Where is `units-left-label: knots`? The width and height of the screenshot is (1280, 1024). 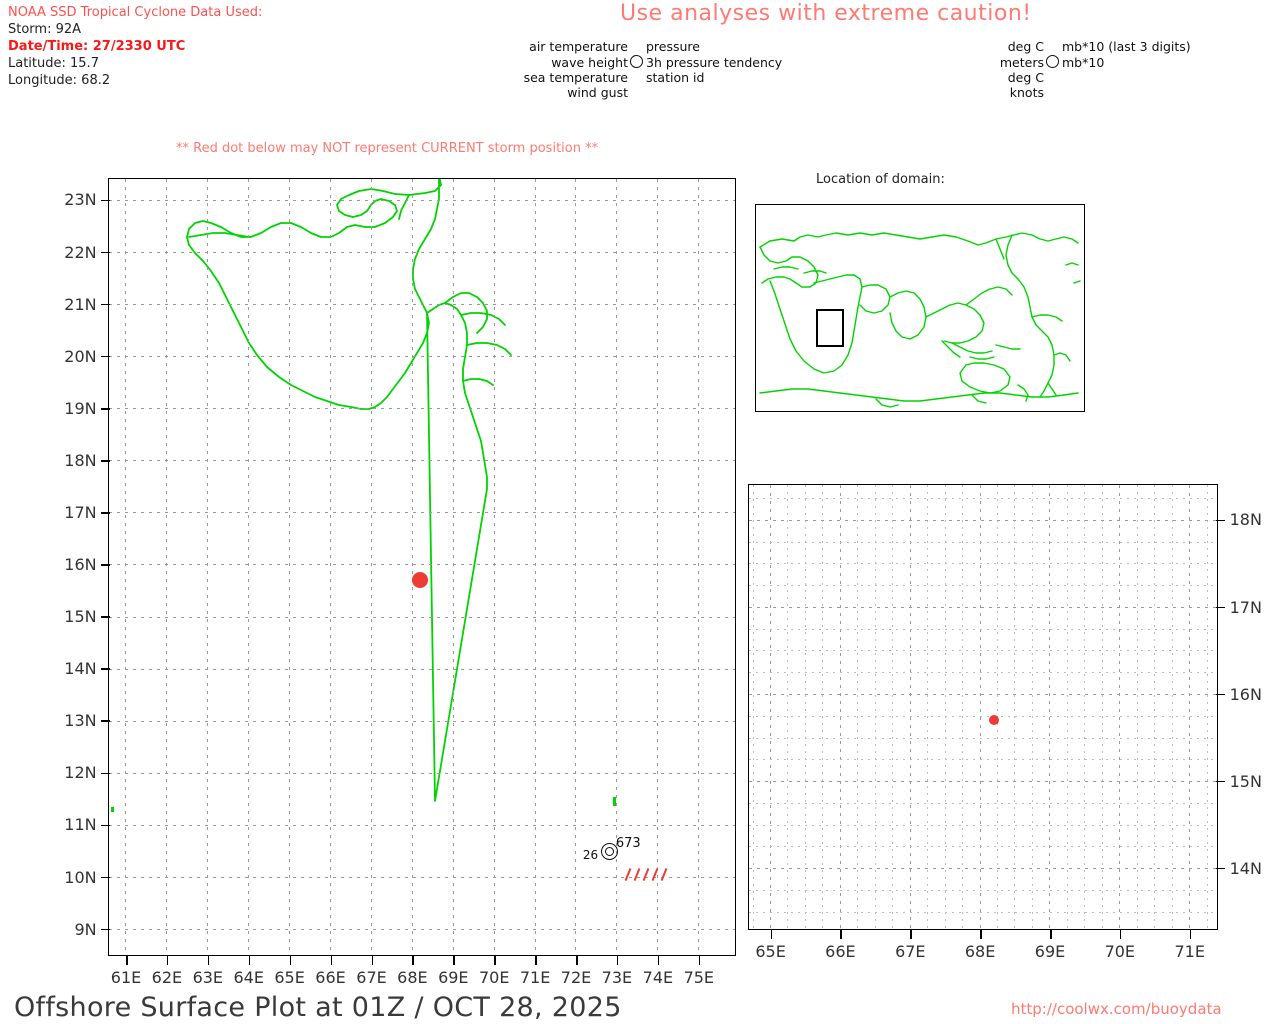 units-left-label: knots is located at coordinates (1026, 92).